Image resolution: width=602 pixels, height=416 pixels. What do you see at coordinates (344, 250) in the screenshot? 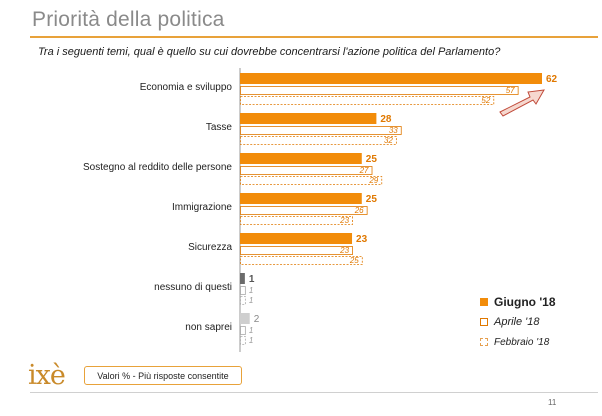
I see `value-label-aprile: 23` at bounding box center [344, 250].